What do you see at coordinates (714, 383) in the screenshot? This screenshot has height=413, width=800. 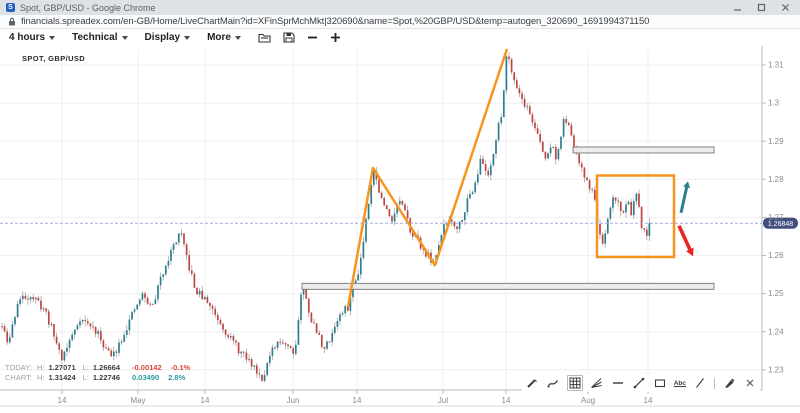 I see `toolbar-divider` at bounding box center [714, 383].